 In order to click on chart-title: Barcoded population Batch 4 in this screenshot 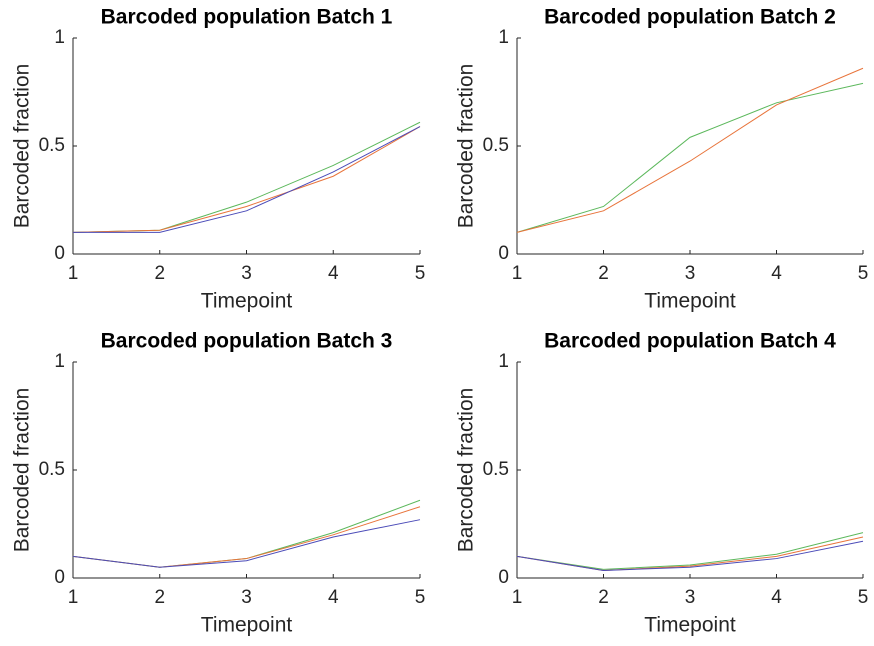, I will do `click(690, 341)`.